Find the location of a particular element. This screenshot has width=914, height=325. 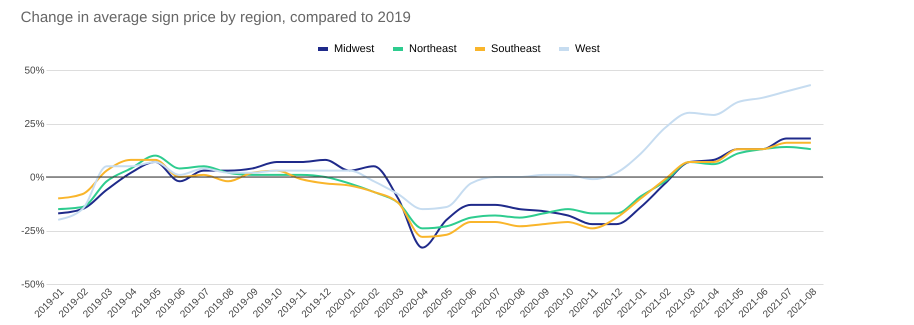

legend-label: Midwest is located at coordinates (354, 49).